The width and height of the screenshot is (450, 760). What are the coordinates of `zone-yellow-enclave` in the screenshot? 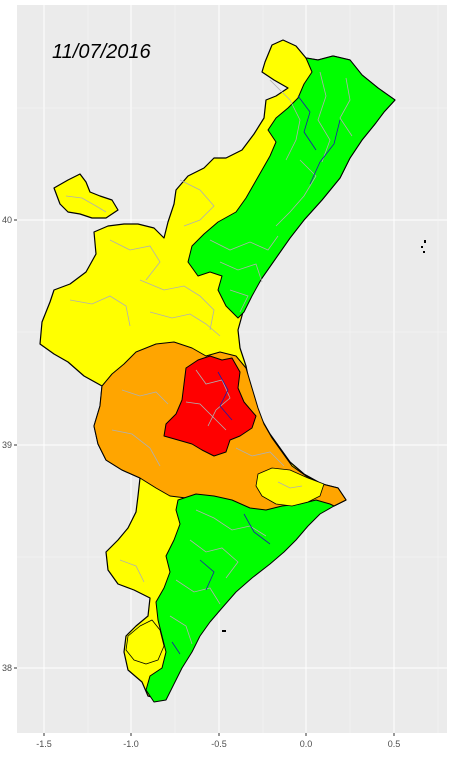 It's located at (86, 196).